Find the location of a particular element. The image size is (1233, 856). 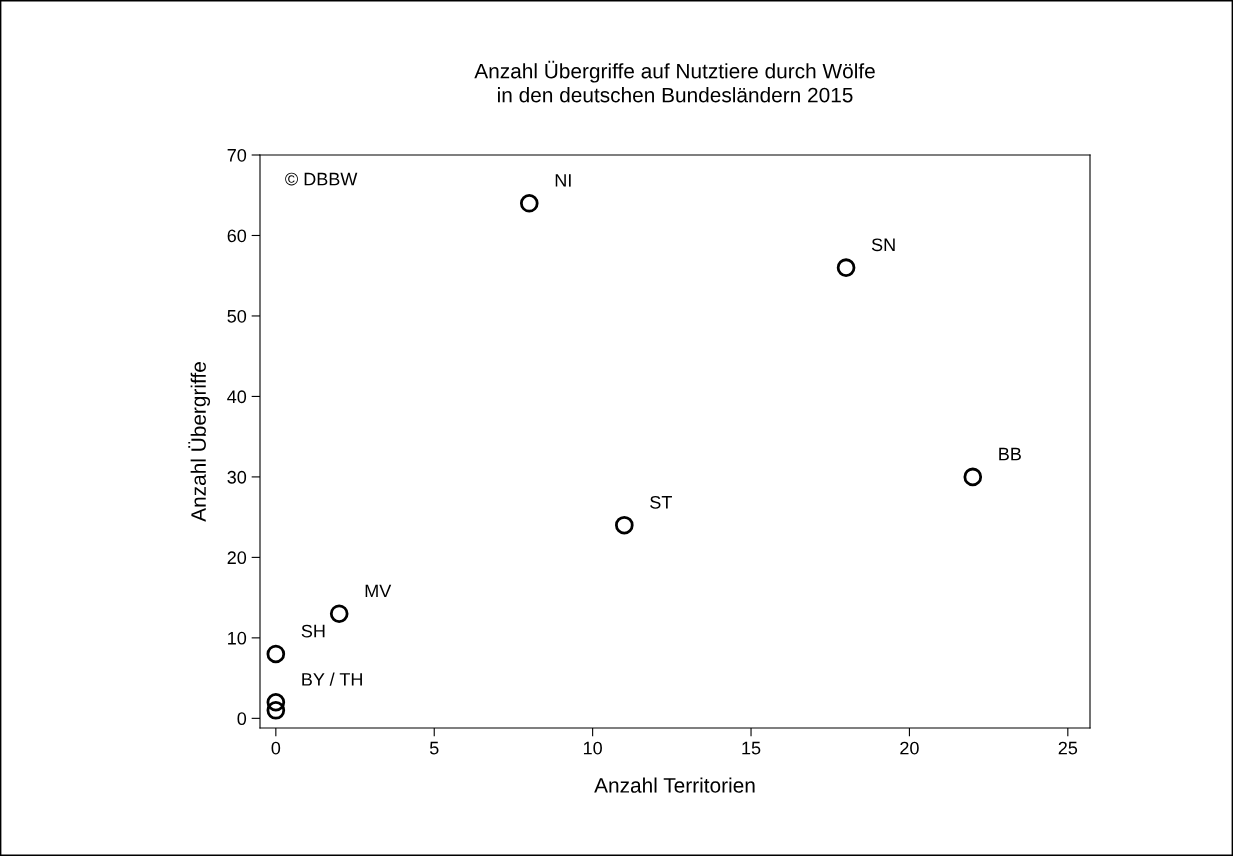

annotation: SH is located at coordinates (313, 631).